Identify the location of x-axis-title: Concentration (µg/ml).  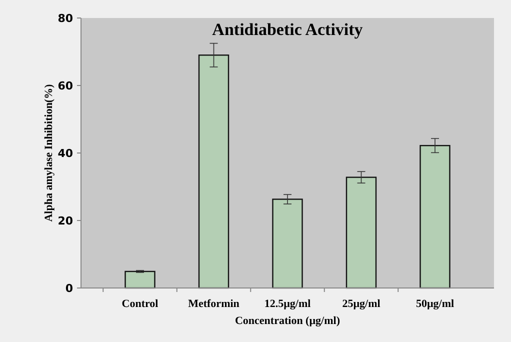
(287, 321).